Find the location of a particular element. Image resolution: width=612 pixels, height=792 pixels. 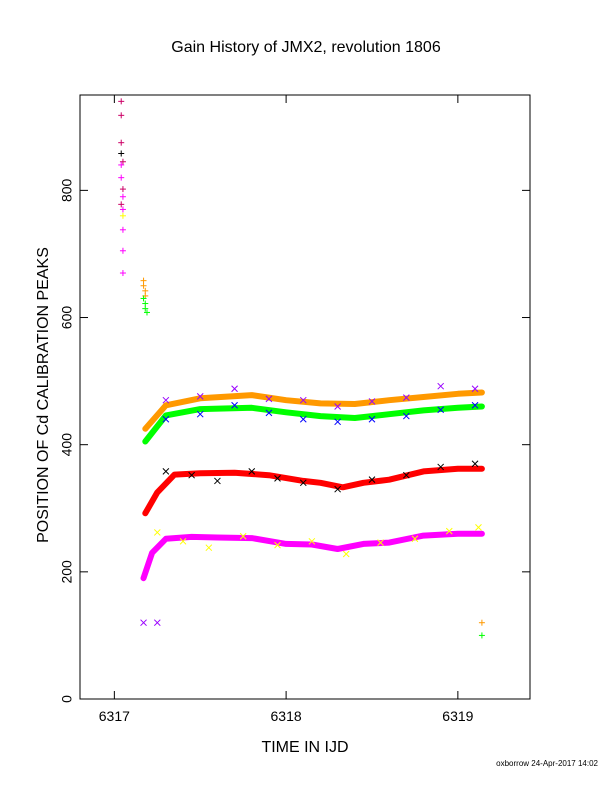

y-tick-label: 400 is located at coordinates (67, 445).